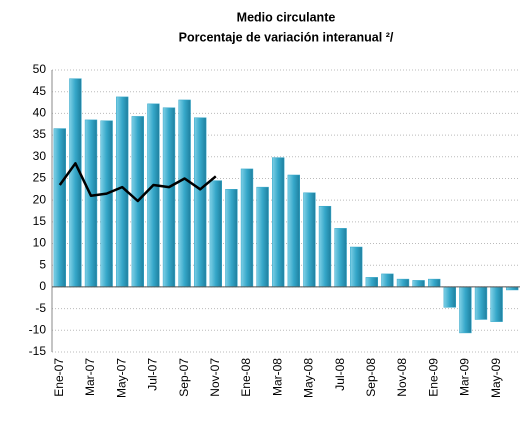 This screenshot has height=447, width=521. I want to click on y-tick-label: 20, so click(40, 199).